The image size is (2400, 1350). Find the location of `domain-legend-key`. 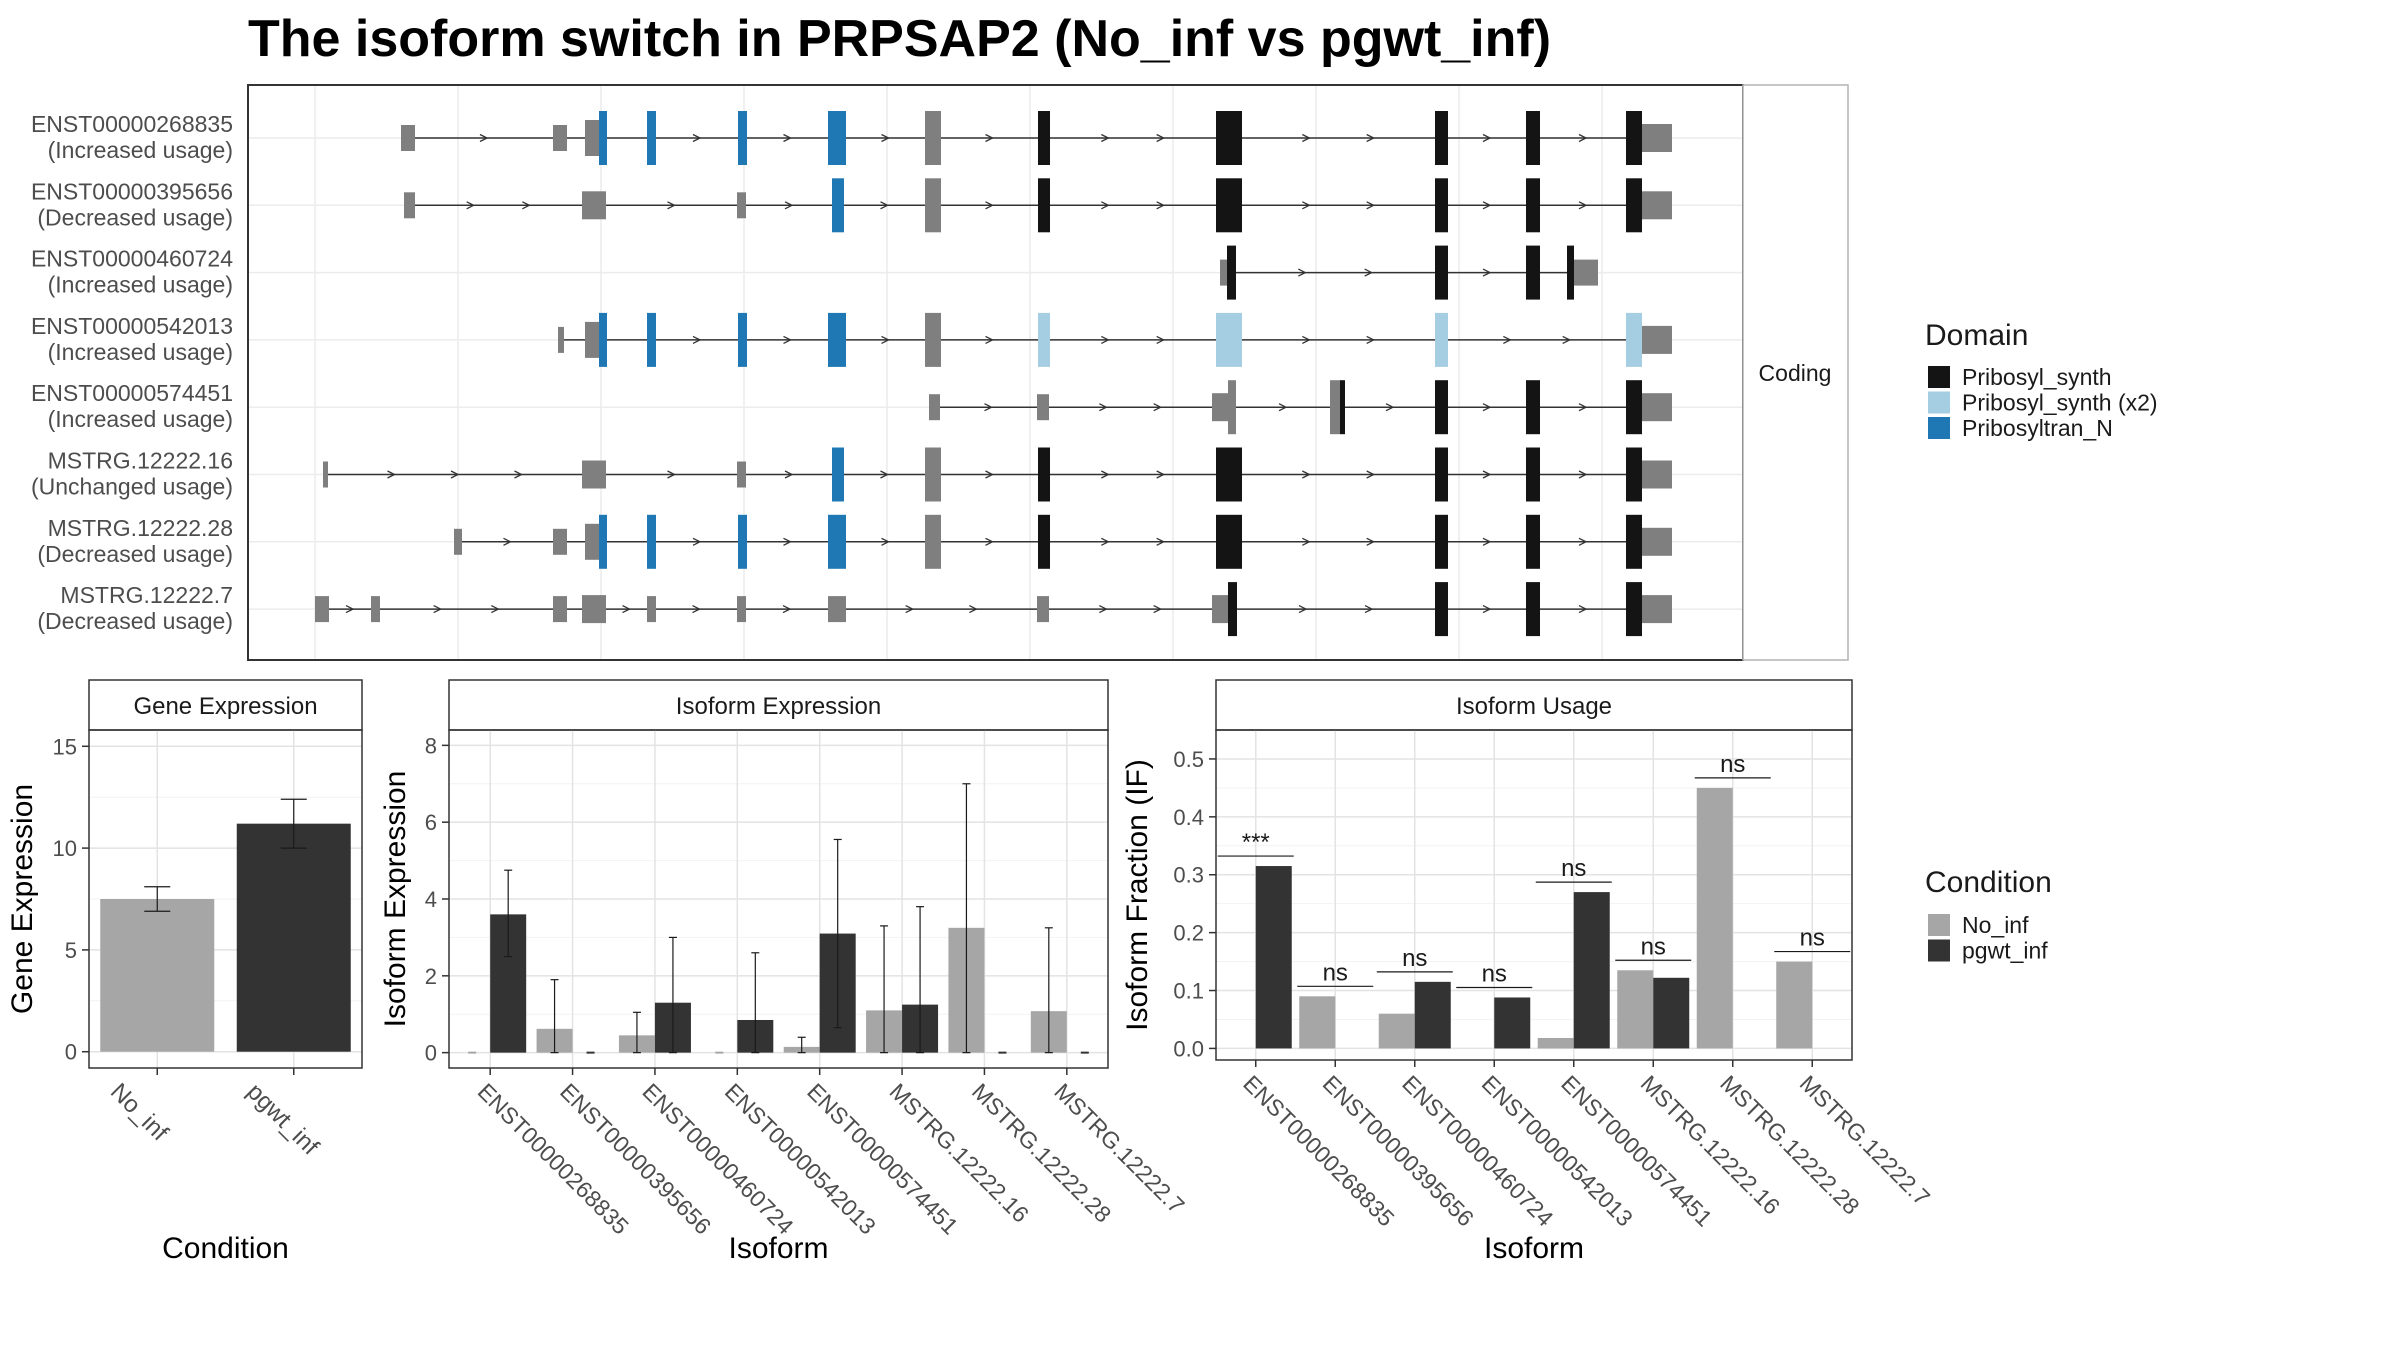

domain-legend-key is located at coordinates (1939, 402).